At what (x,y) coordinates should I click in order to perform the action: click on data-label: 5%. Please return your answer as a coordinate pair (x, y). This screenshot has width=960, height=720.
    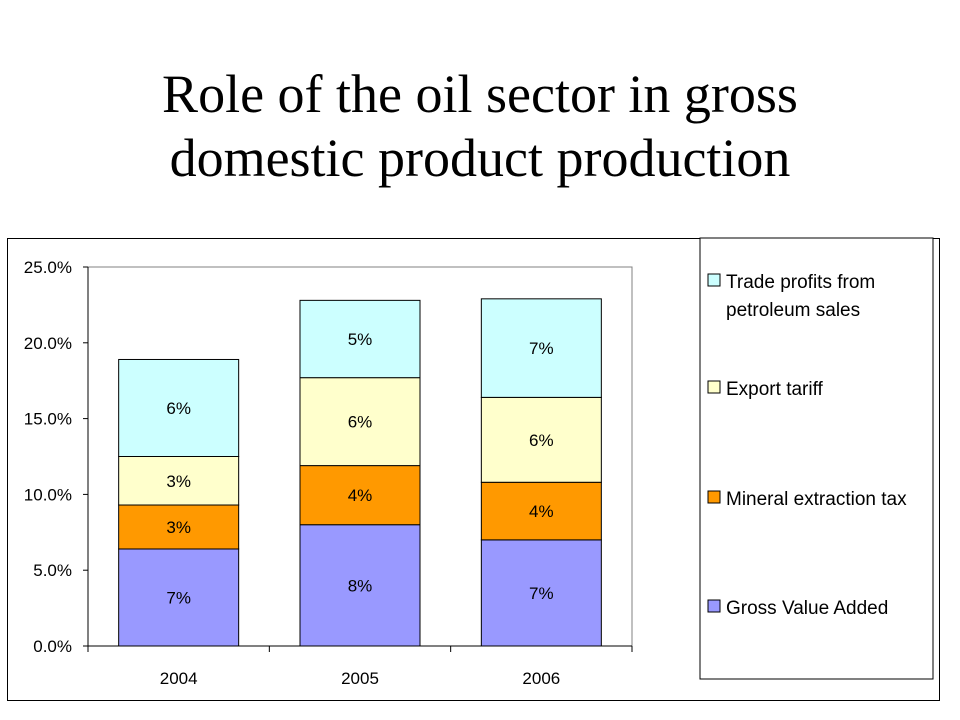
    Looking at the image, I should click on (360, 339).